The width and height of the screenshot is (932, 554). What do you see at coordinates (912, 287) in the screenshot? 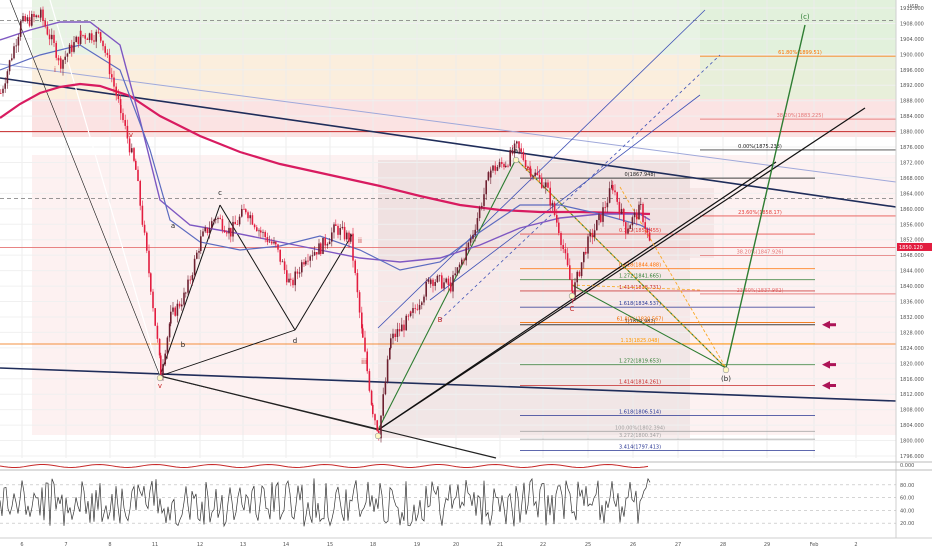
I see `price-tick-18: 1840.000` at bounding box center [912, 287].